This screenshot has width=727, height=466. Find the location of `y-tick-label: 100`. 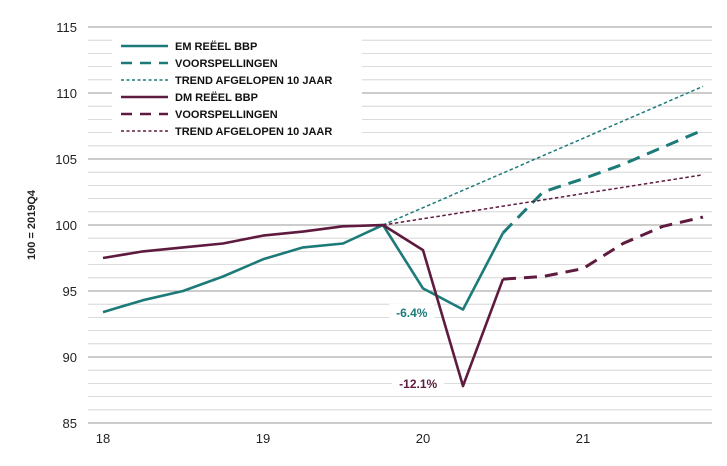

y-tick-label: 100 is located at coordinates (66, 225).